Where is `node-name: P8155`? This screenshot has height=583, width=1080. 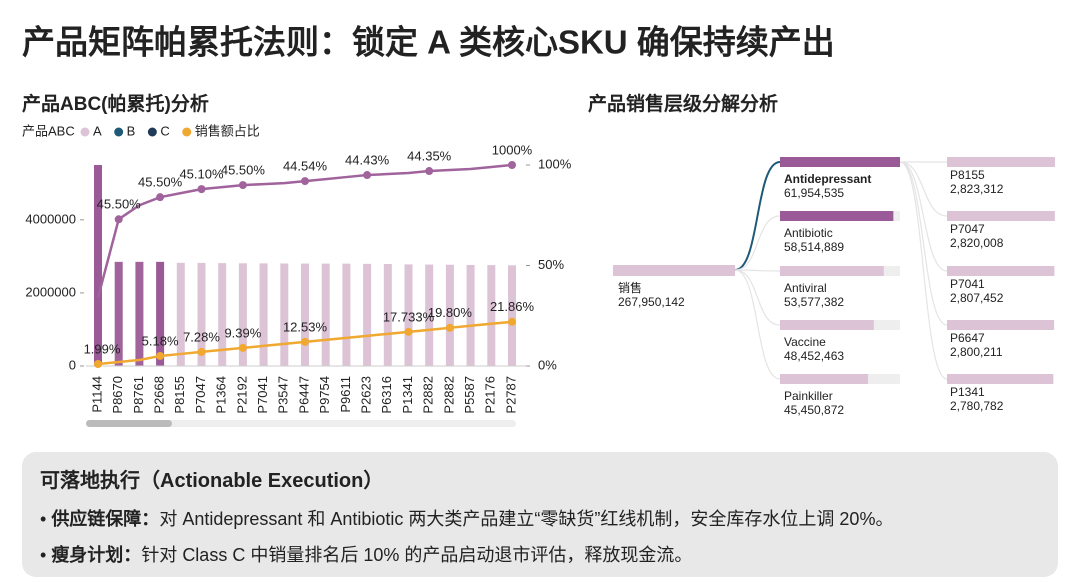
node-name: P8155 is located at coordinates (967, 175).